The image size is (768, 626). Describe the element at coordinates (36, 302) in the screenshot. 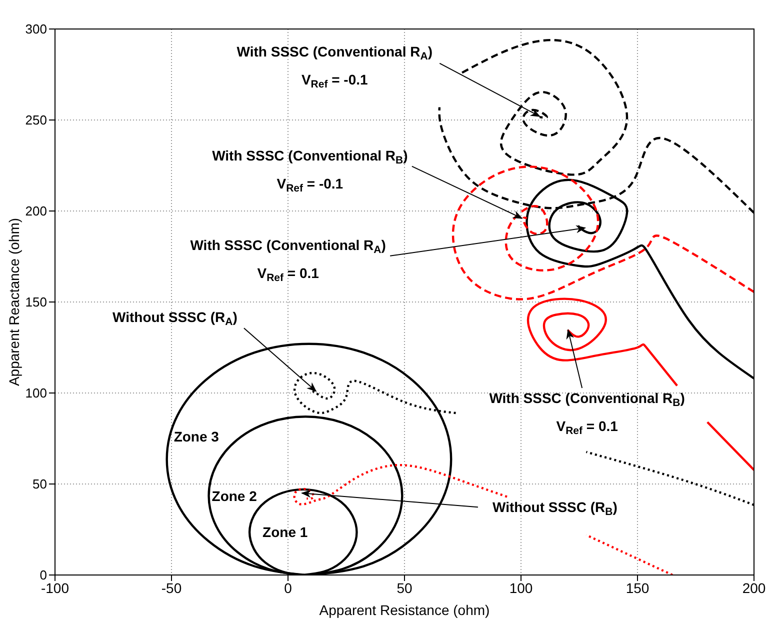

I see `y-tick-label: 150` at that location.